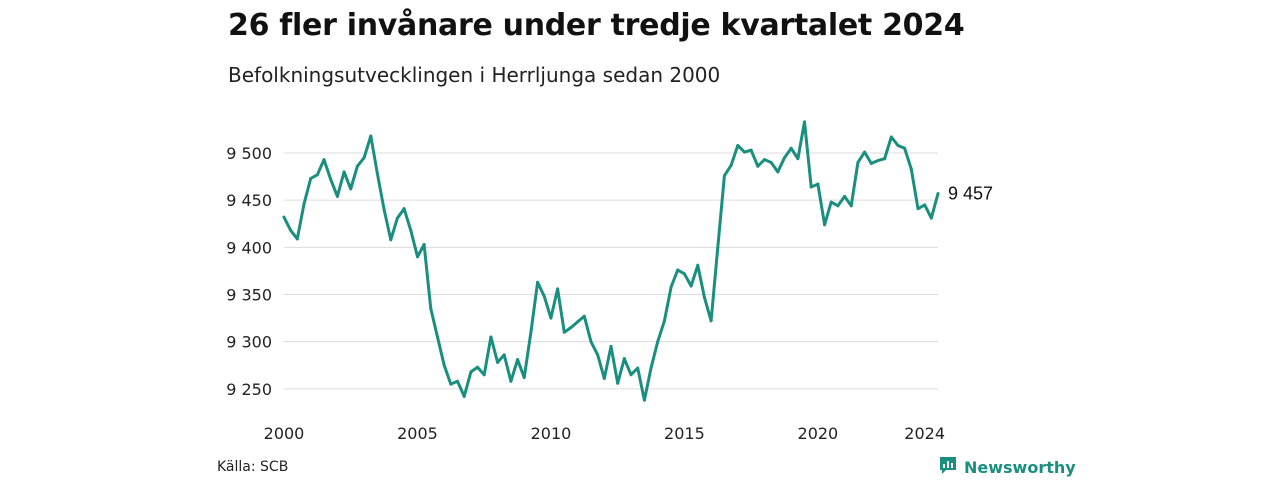 This screenshot has width=1280, height=480. Describe the element at coordinates (970, 194) in the screenshot. I see `end-value-label: 9 457` at that location.